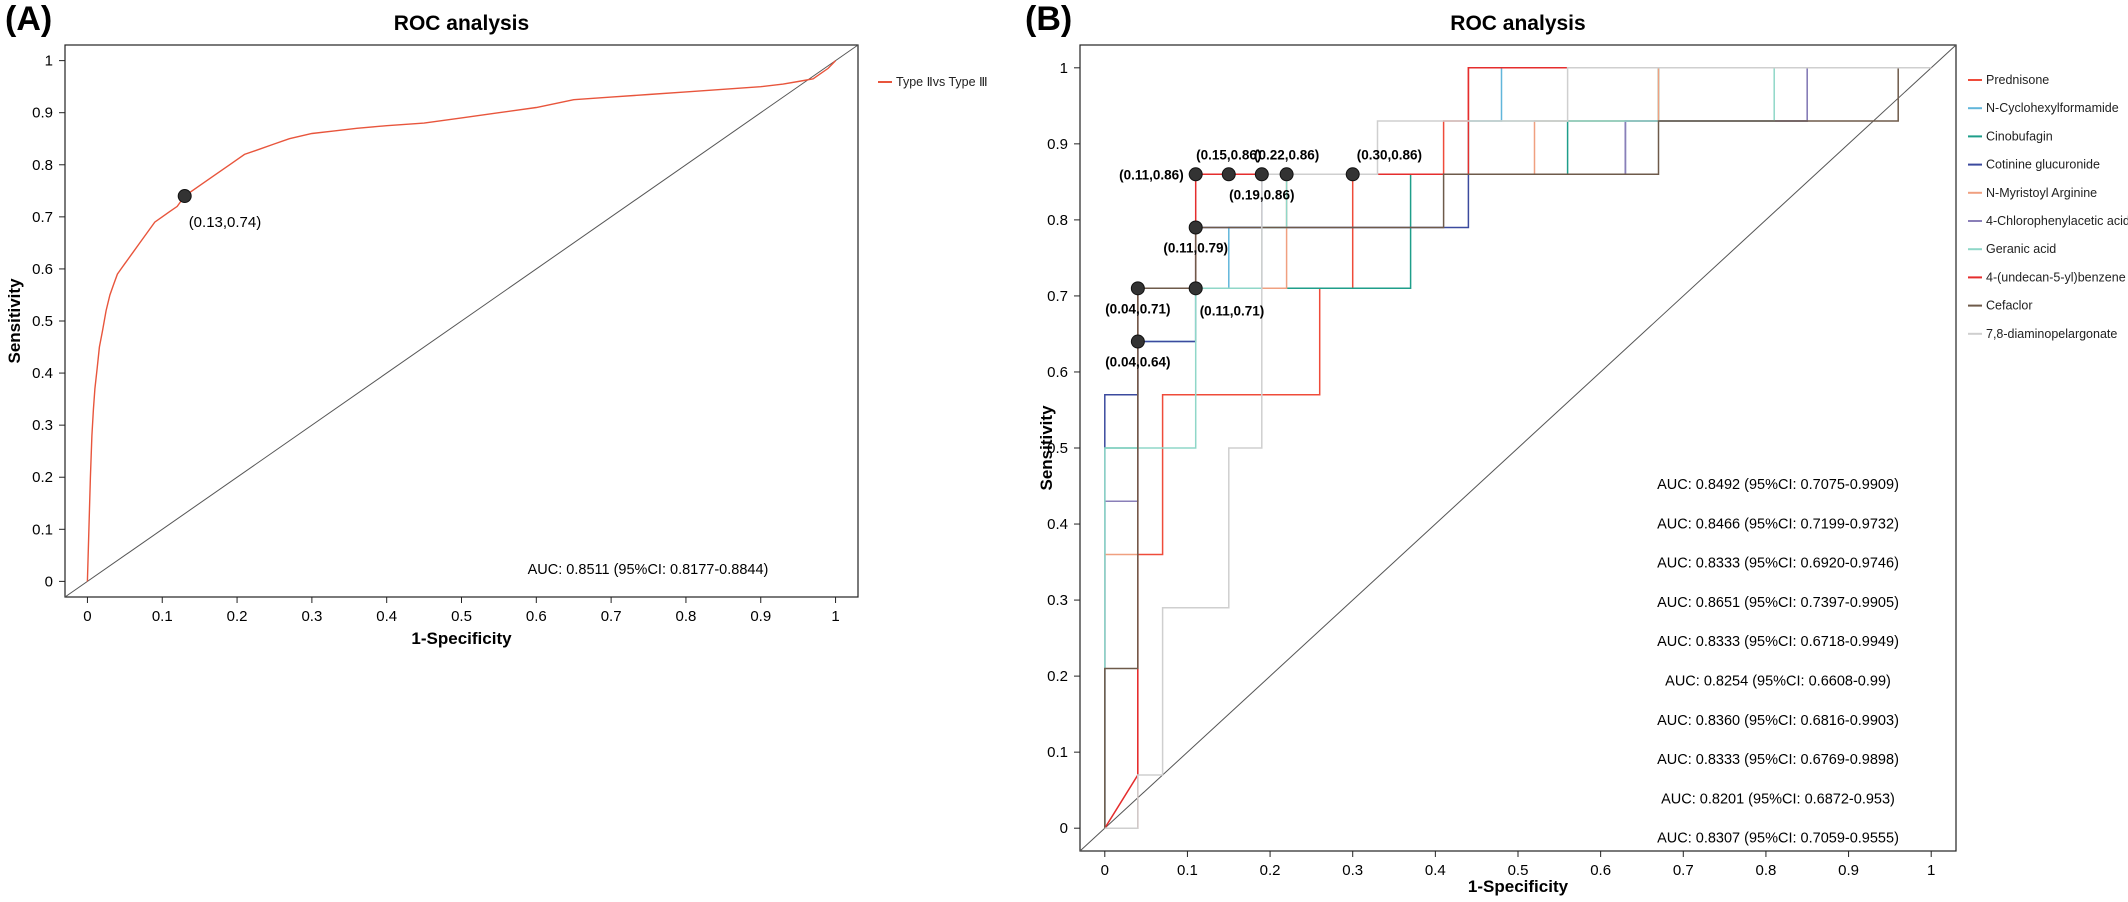 Image resolution: width=2128 pixels, height=902 pixels. Describe the element at coordinates (28, 19) in the screenshot. I see `panel-tag: (A)` at that location.